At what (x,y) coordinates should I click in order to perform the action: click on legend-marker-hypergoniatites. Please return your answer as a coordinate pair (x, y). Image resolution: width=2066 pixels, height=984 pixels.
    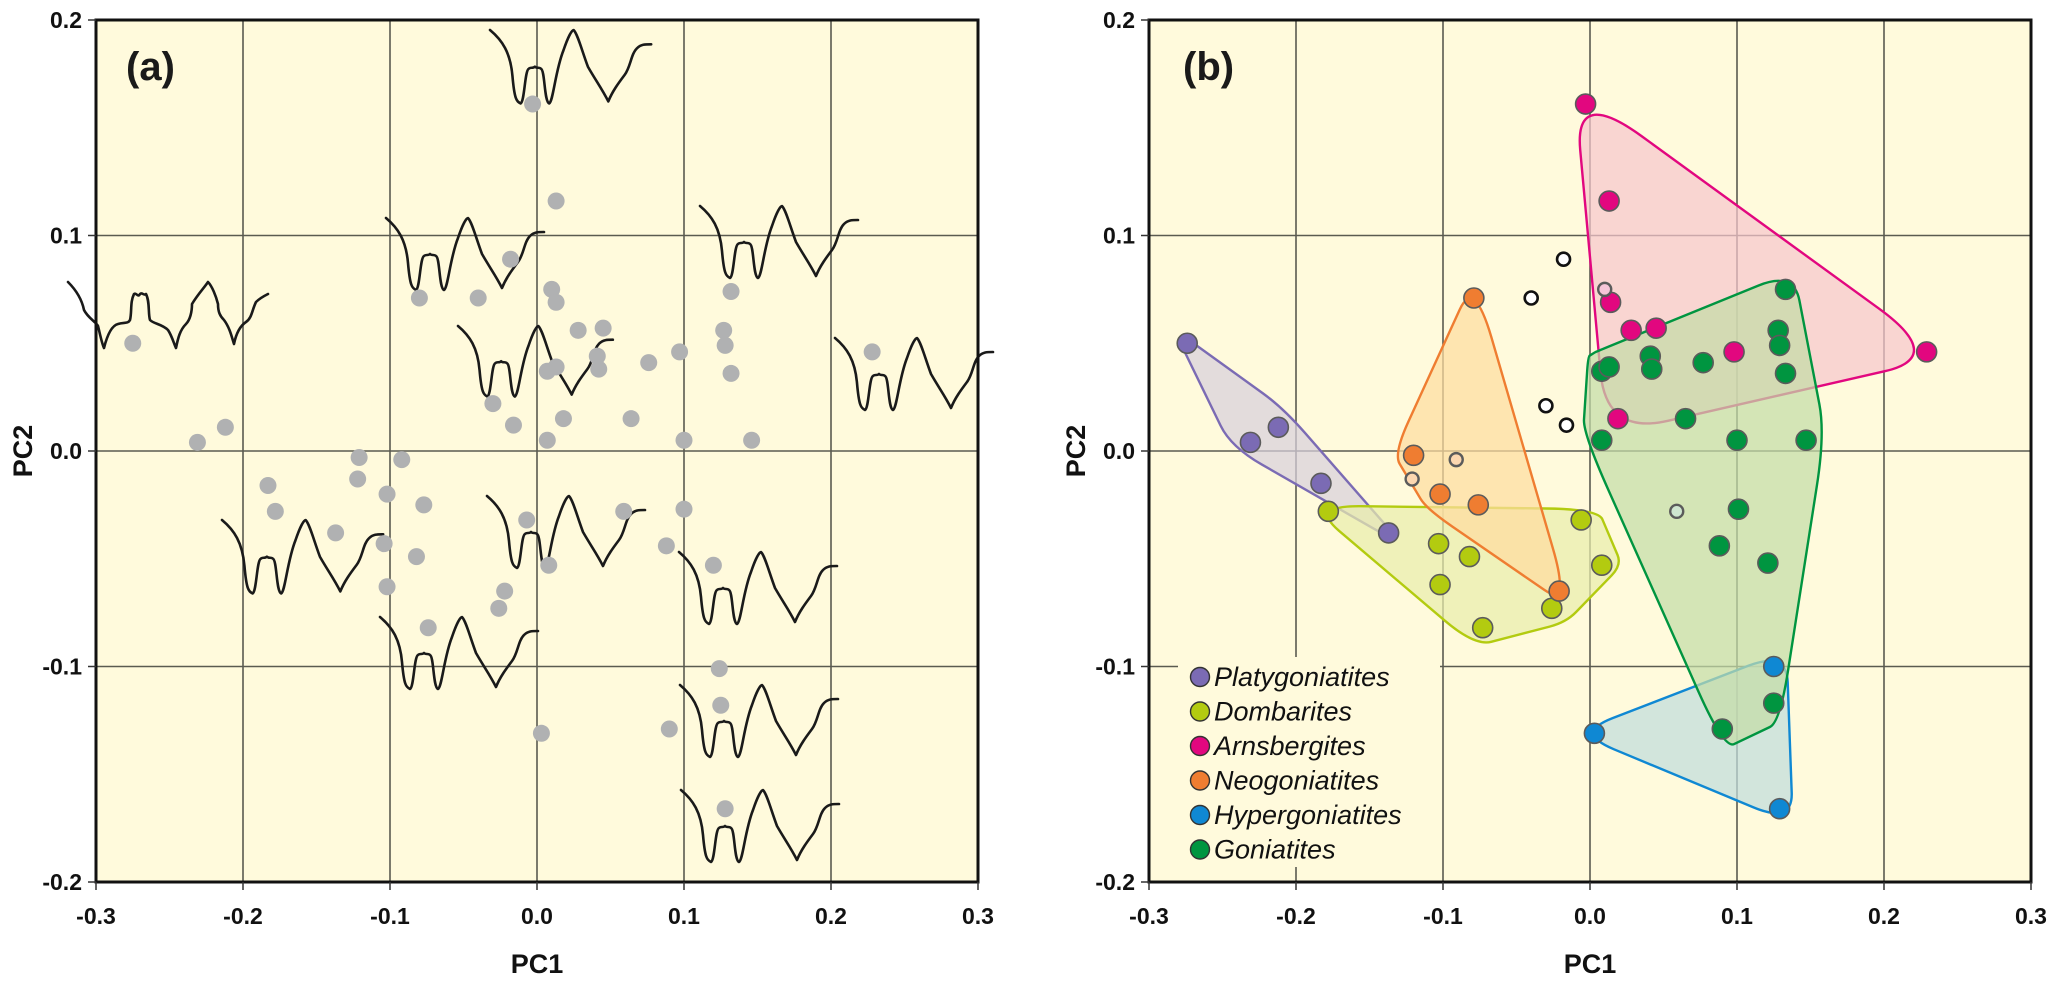
    Looking at the image, I should click on (1200, 815).